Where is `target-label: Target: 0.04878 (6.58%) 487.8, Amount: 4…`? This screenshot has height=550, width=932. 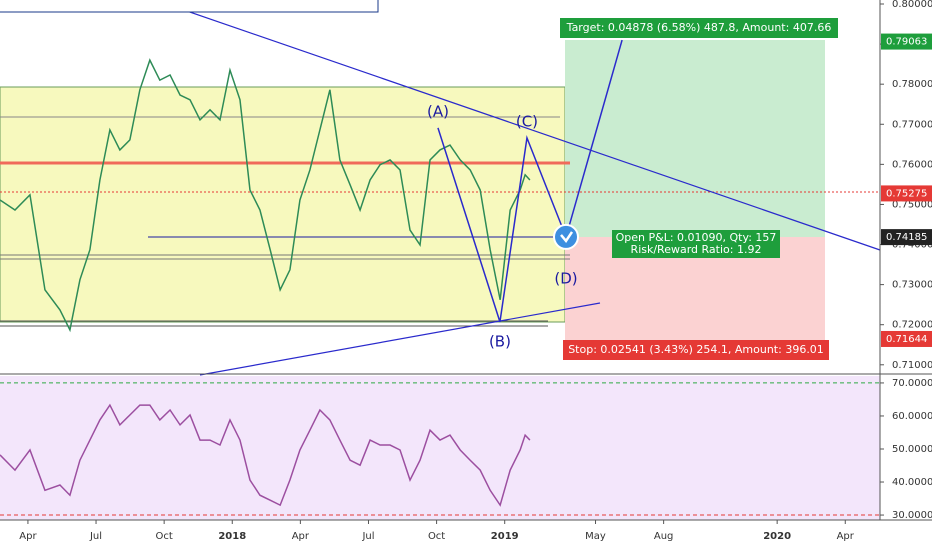 target-label: Target: 0.04878 (6.58%) 487.8, Amount: 4… is located at coordinates (699, 27).